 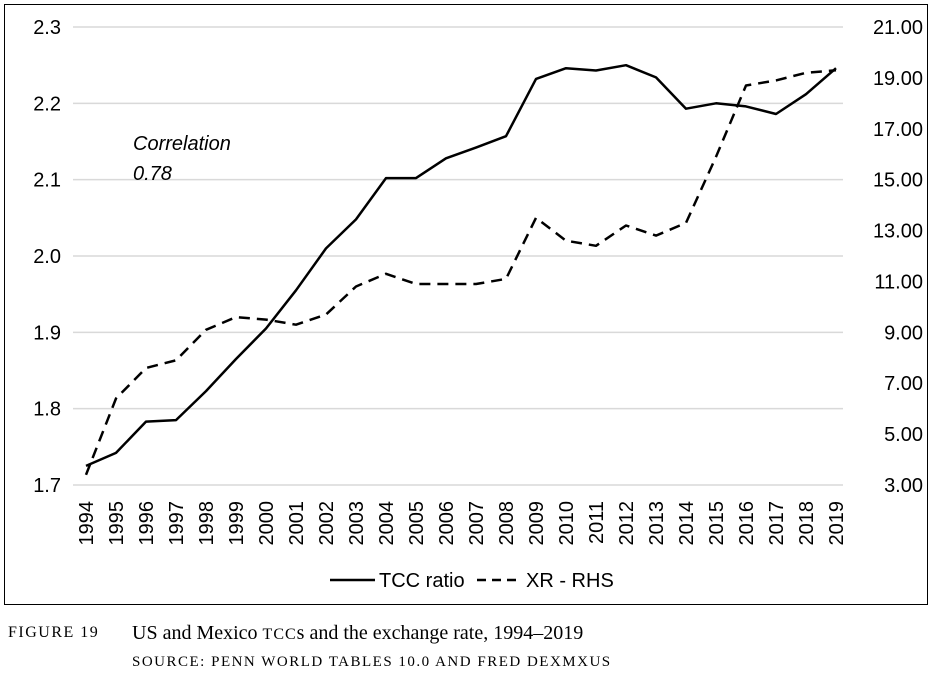 What do you see at coordinates (903, 333) in the screenshot?
I see `right-tick-label-3: 9.00` at bounding box center [903, 333].